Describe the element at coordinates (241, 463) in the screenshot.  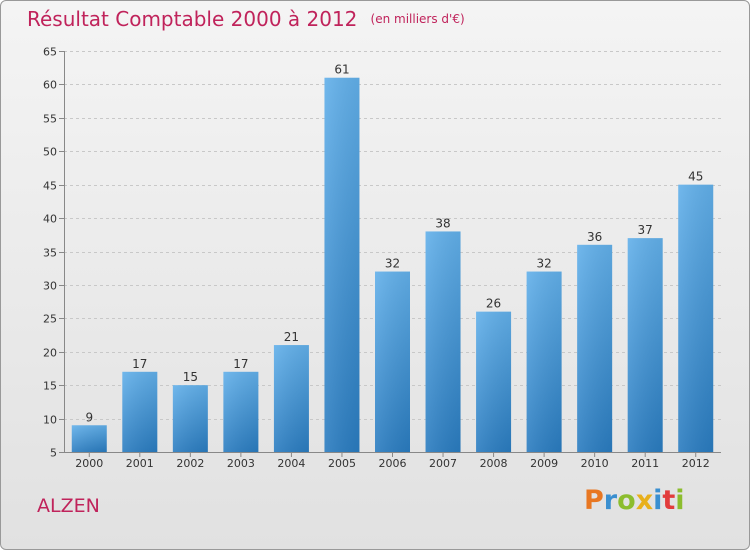
I see `x-tick-label-2003: 2003` at that location.